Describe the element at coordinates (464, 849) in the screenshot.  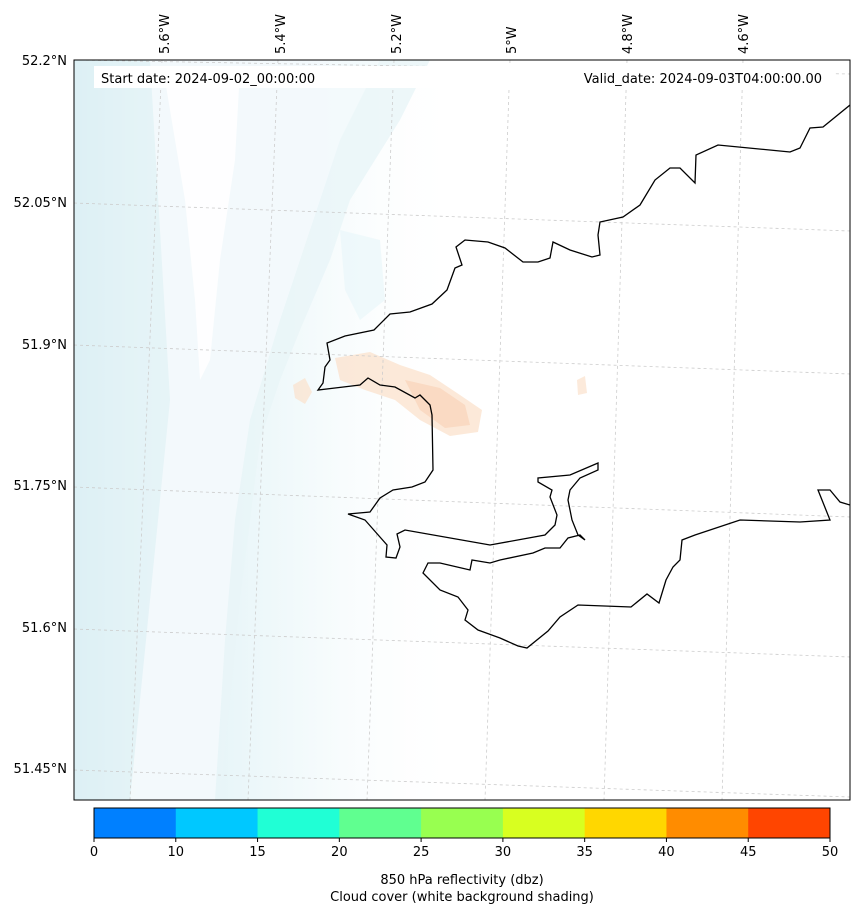
I see `colorbar-ticks: 0 10 15 20 25 30 35 40 45 50` at that location.